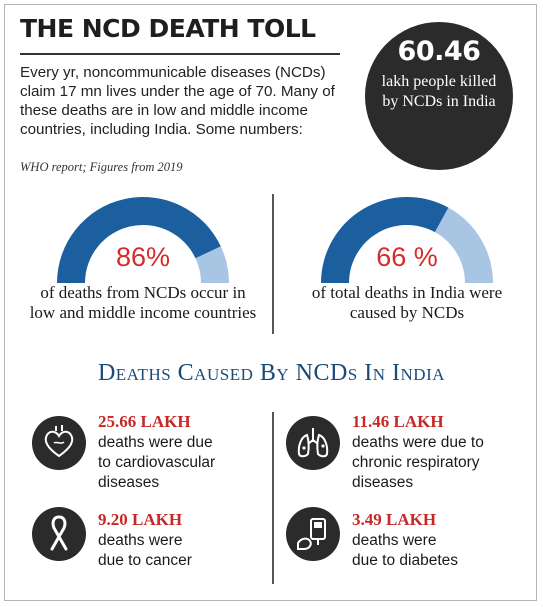  What do you see at coordinates (418, 442) in the screenshot?
I see `stat-desc-line: deaths were due to` at bounding box center [418, 442].